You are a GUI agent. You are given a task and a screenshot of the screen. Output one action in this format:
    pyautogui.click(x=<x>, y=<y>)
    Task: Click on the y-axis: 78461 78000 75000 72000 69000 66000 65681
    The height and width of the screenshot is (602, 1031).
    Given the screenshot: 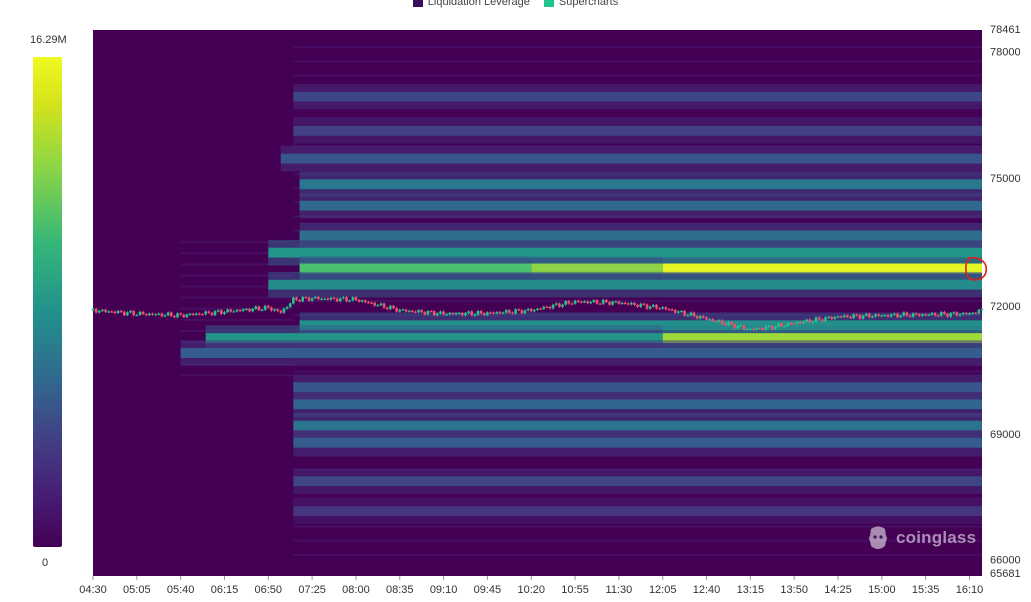 What is the action you would take?
    pyautogui.click(x=1005, y=302)
    